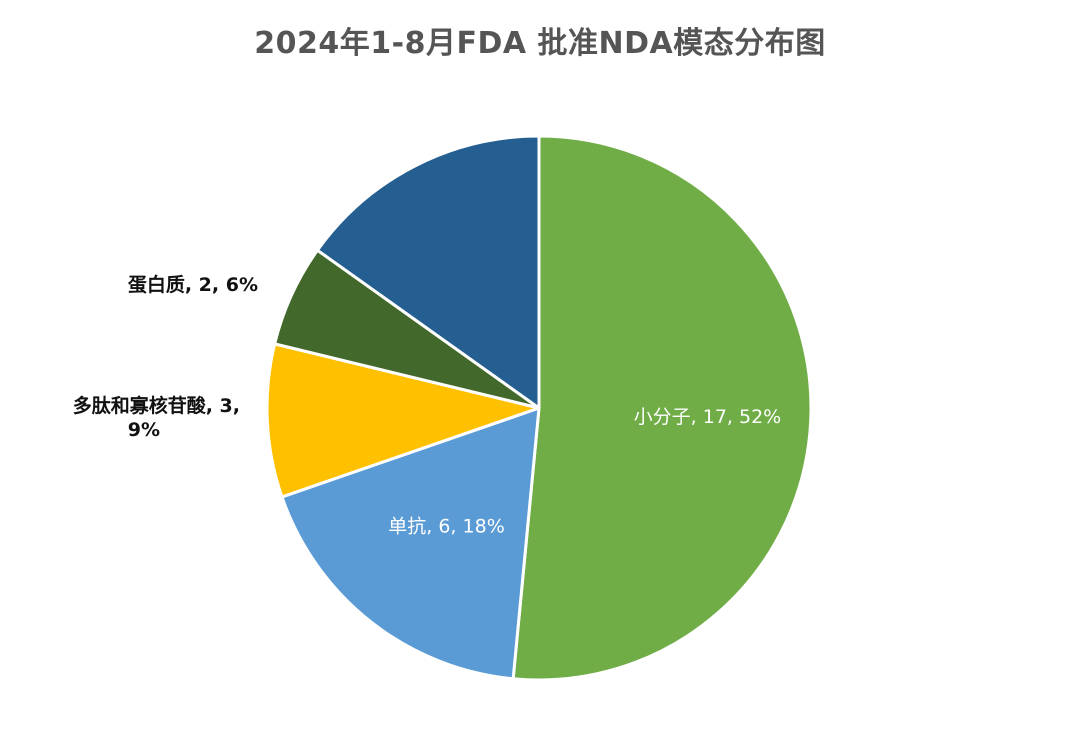 This screenshot has height=753, width=1080. I want to click on slice-label-3: 多肽和寡核苷酸, 3, 9%, so click(156, 417).